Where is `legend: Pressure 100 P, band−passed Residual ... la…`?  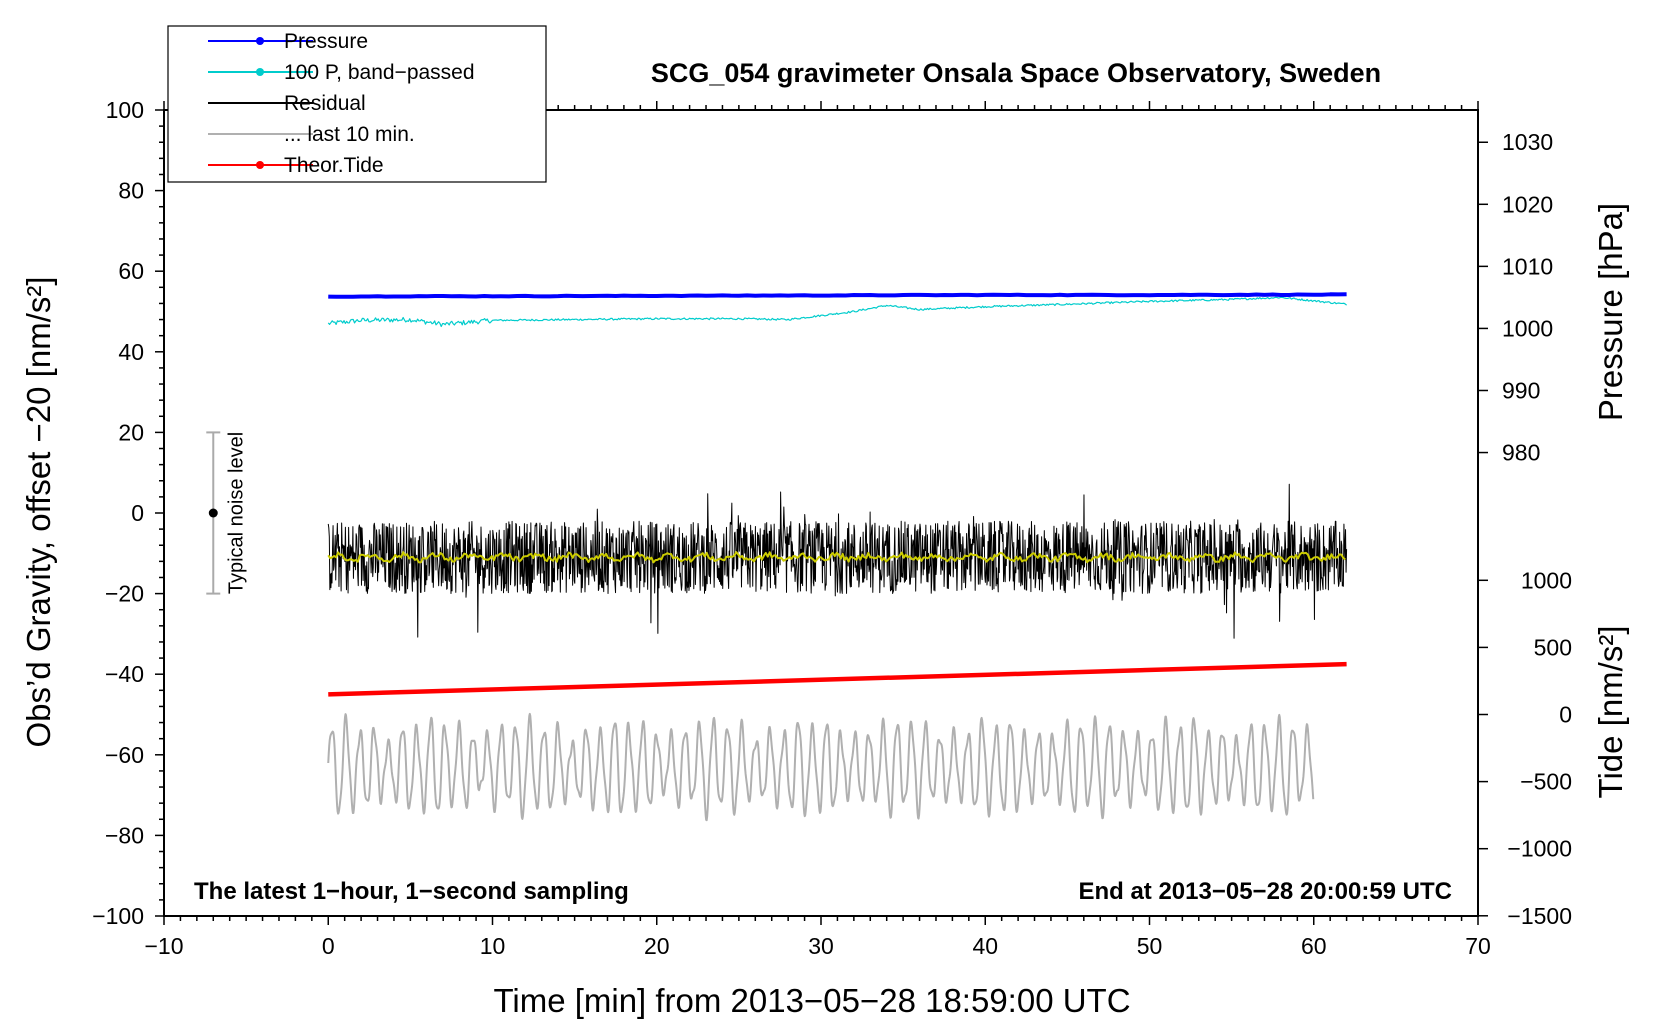
legend: Pressure 100 P, band−passed Residual ... la… is located at coordinates (357, 104).